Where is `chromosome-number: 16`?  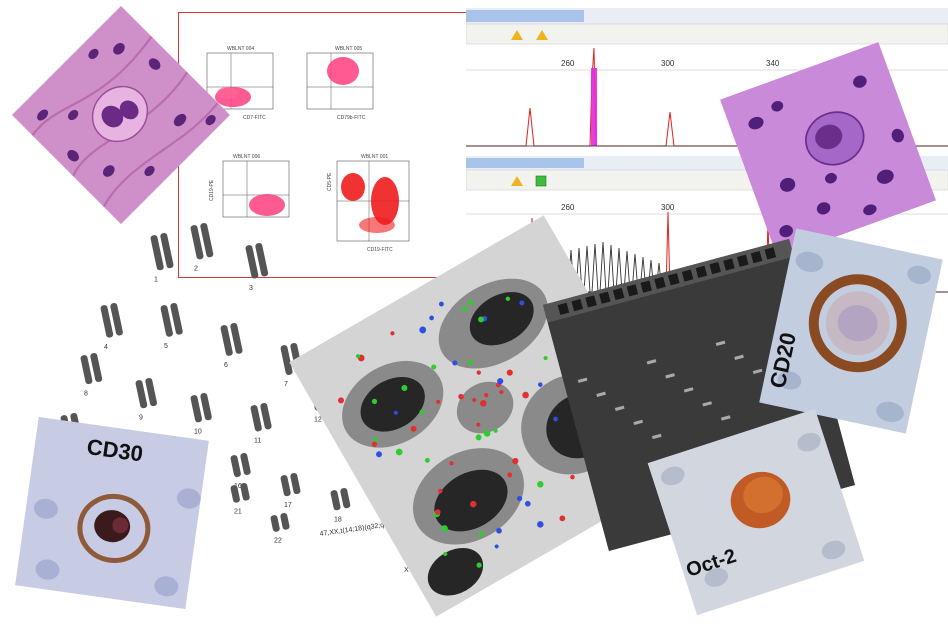
chromosome-number: 16 is located at coordinates (238, 486).